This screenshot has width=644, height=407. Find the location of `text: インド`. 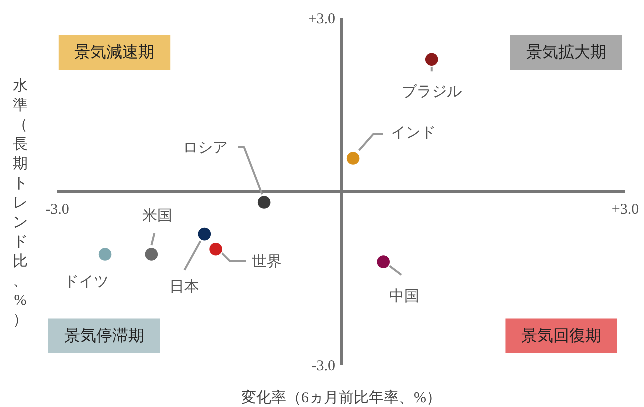

text: インド is located at coordinates (413, 134).